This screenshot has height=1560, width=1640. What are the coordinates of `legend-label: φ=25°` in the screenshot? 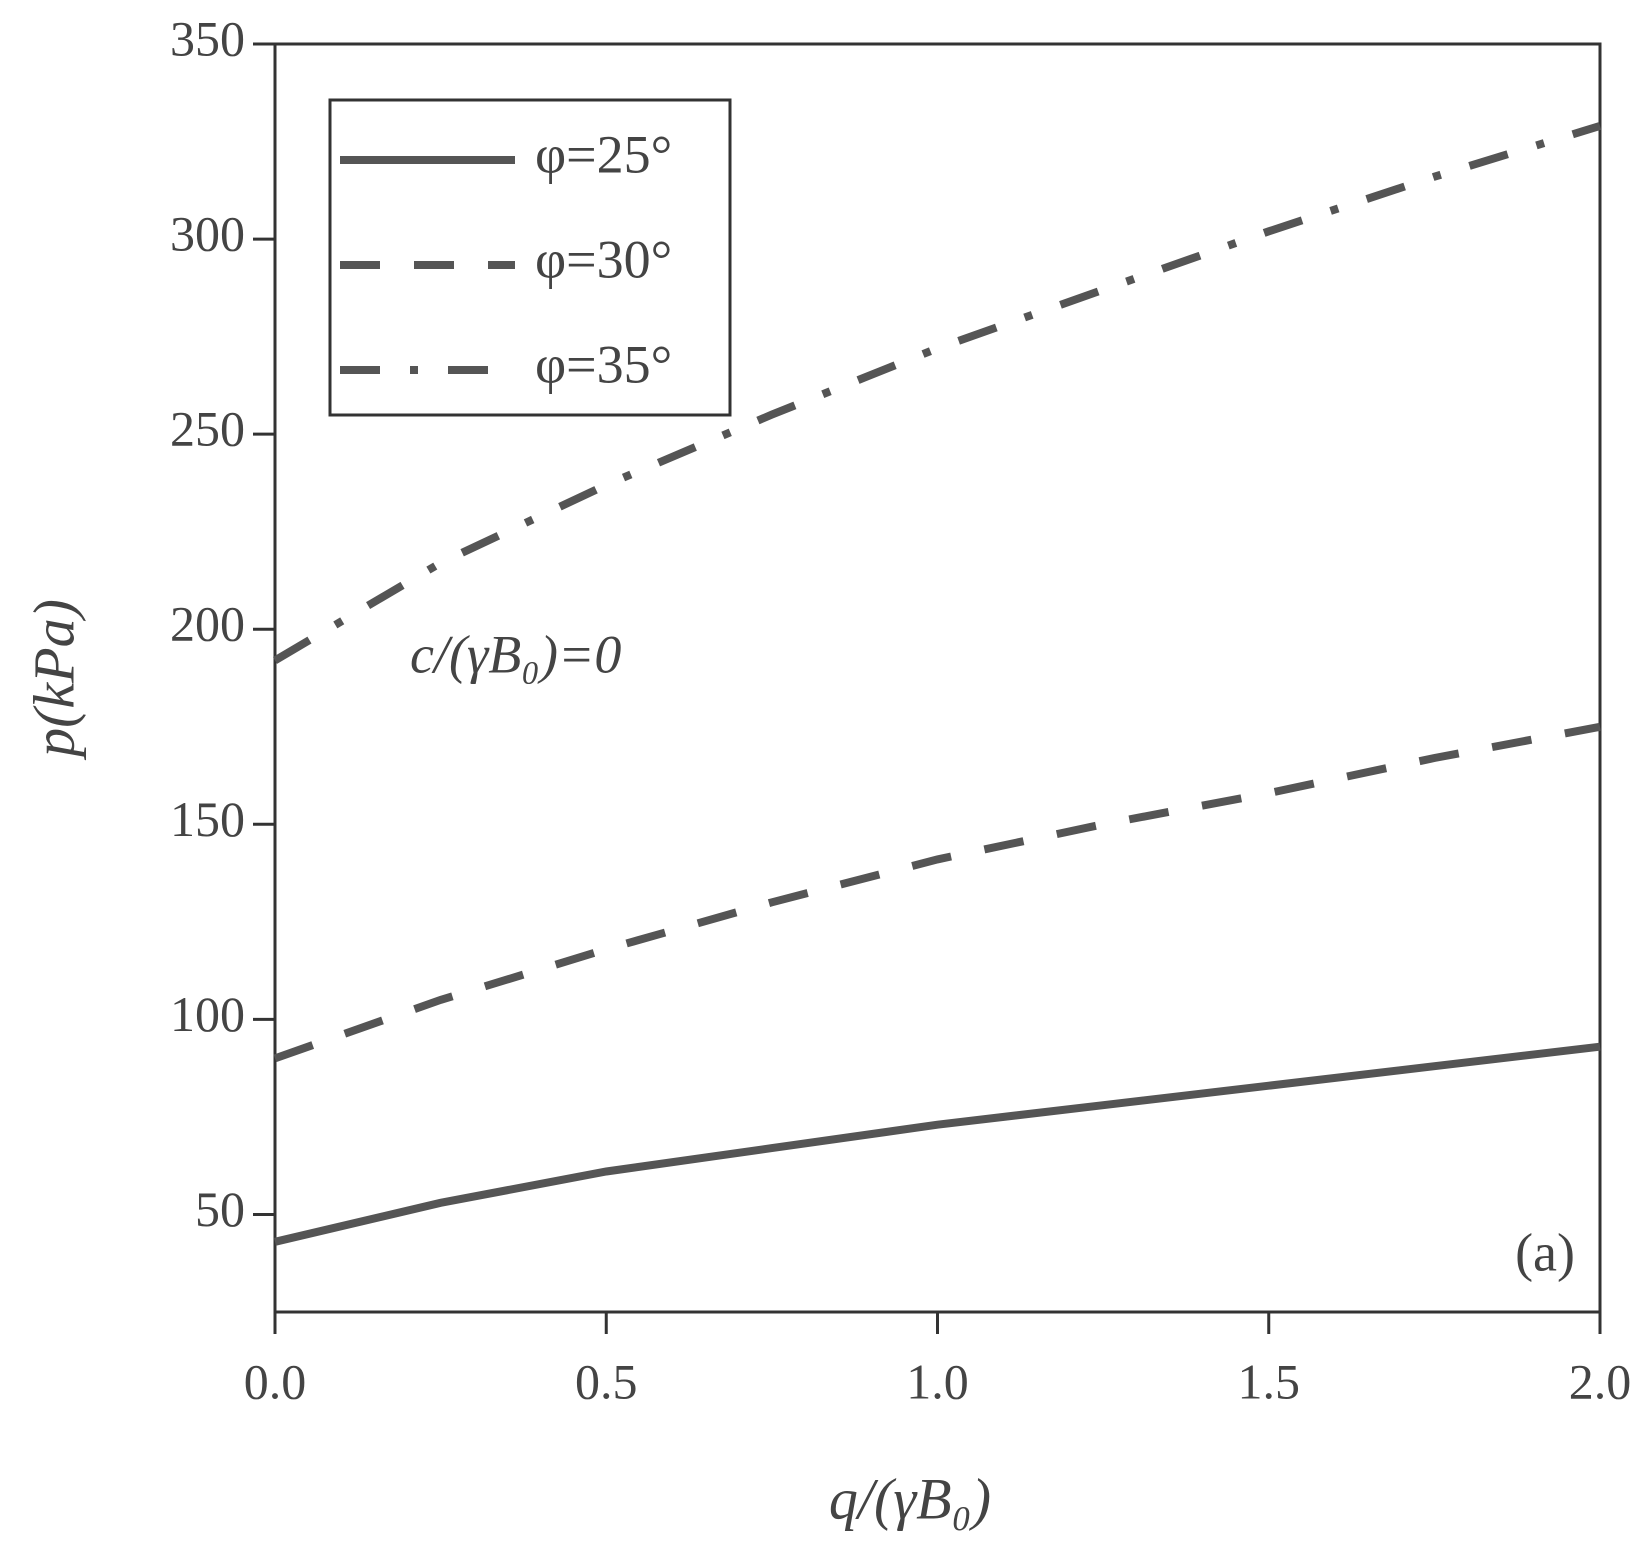 It's located at (603, 154).